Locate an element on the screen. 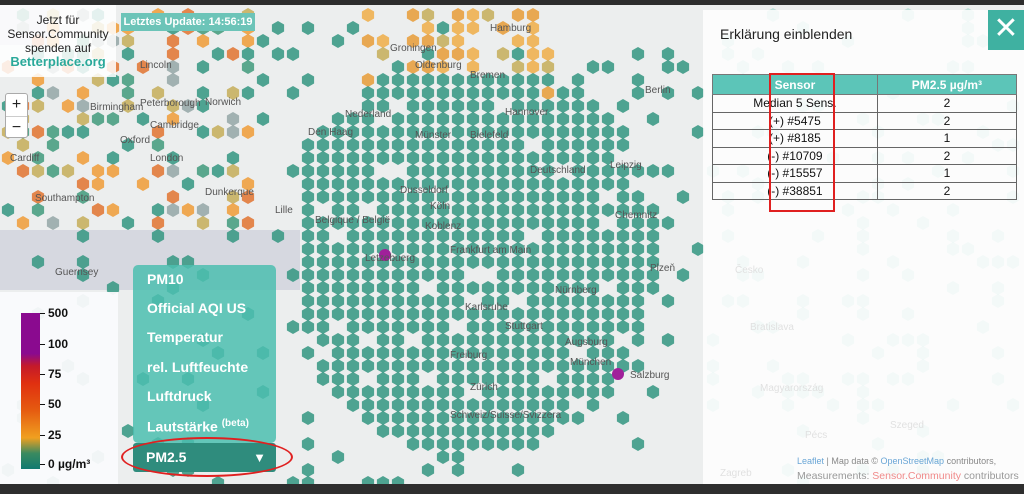 This screenshot has width=1024, height=494. menu-item-lautstaerke: Lautstärke (beta) is located at coordinates (198, 426).